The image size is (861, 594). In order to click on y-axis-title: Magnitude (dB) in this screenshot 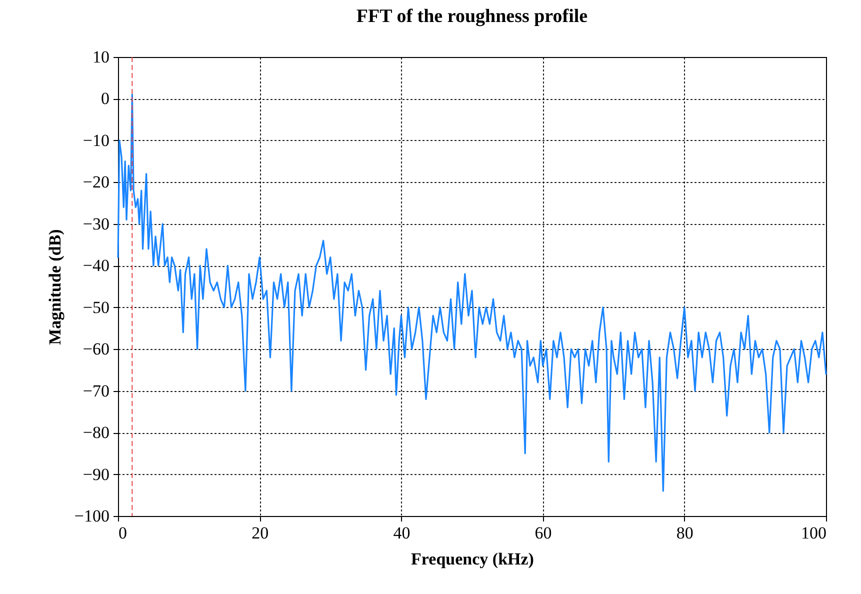, I will do `click(54, 287)`.